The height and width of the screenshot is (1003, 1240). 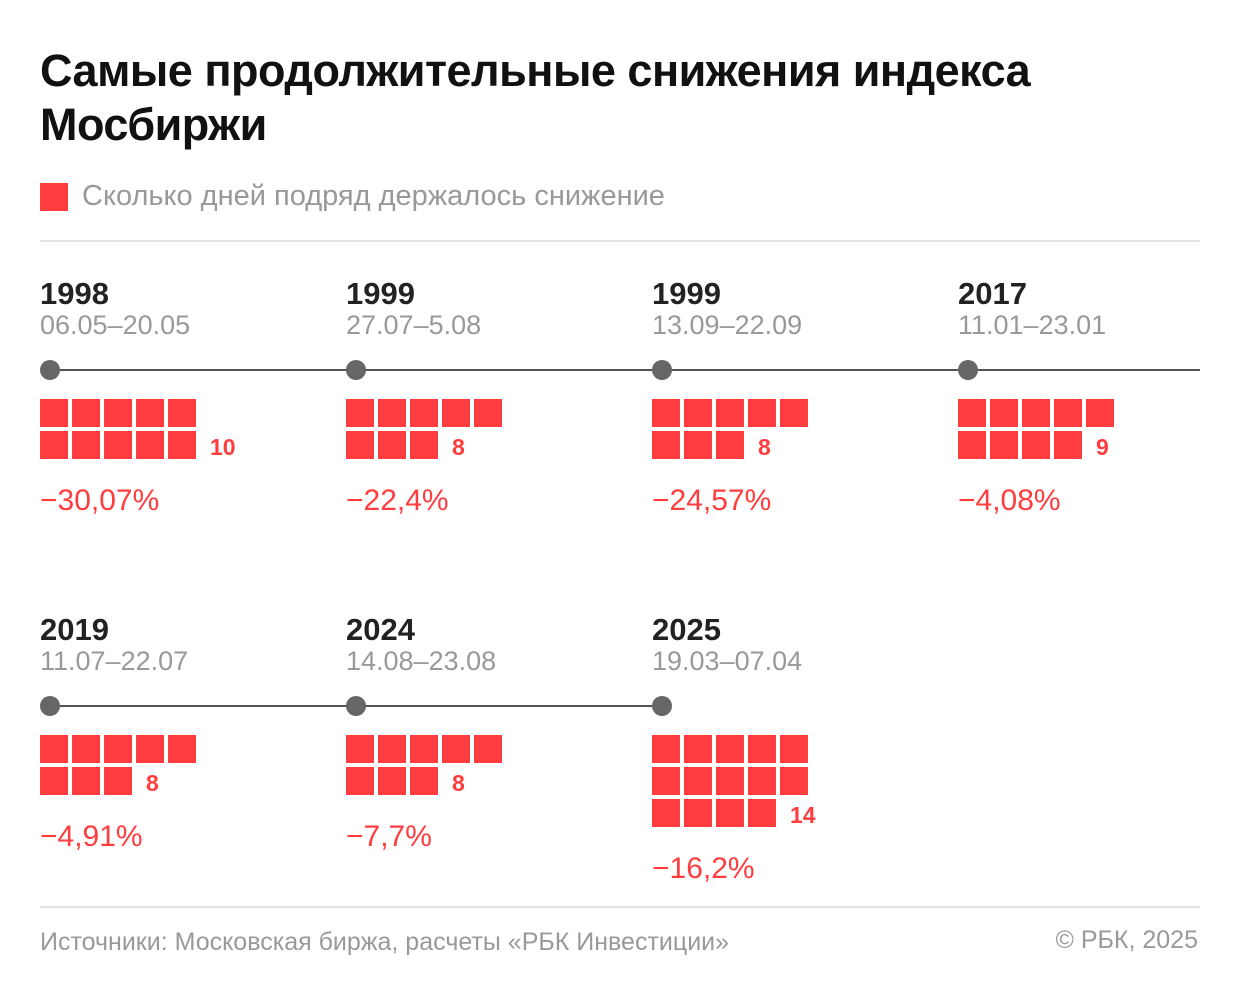 I want to click on change-percent: −22,4%, so click(x=397, y=500).